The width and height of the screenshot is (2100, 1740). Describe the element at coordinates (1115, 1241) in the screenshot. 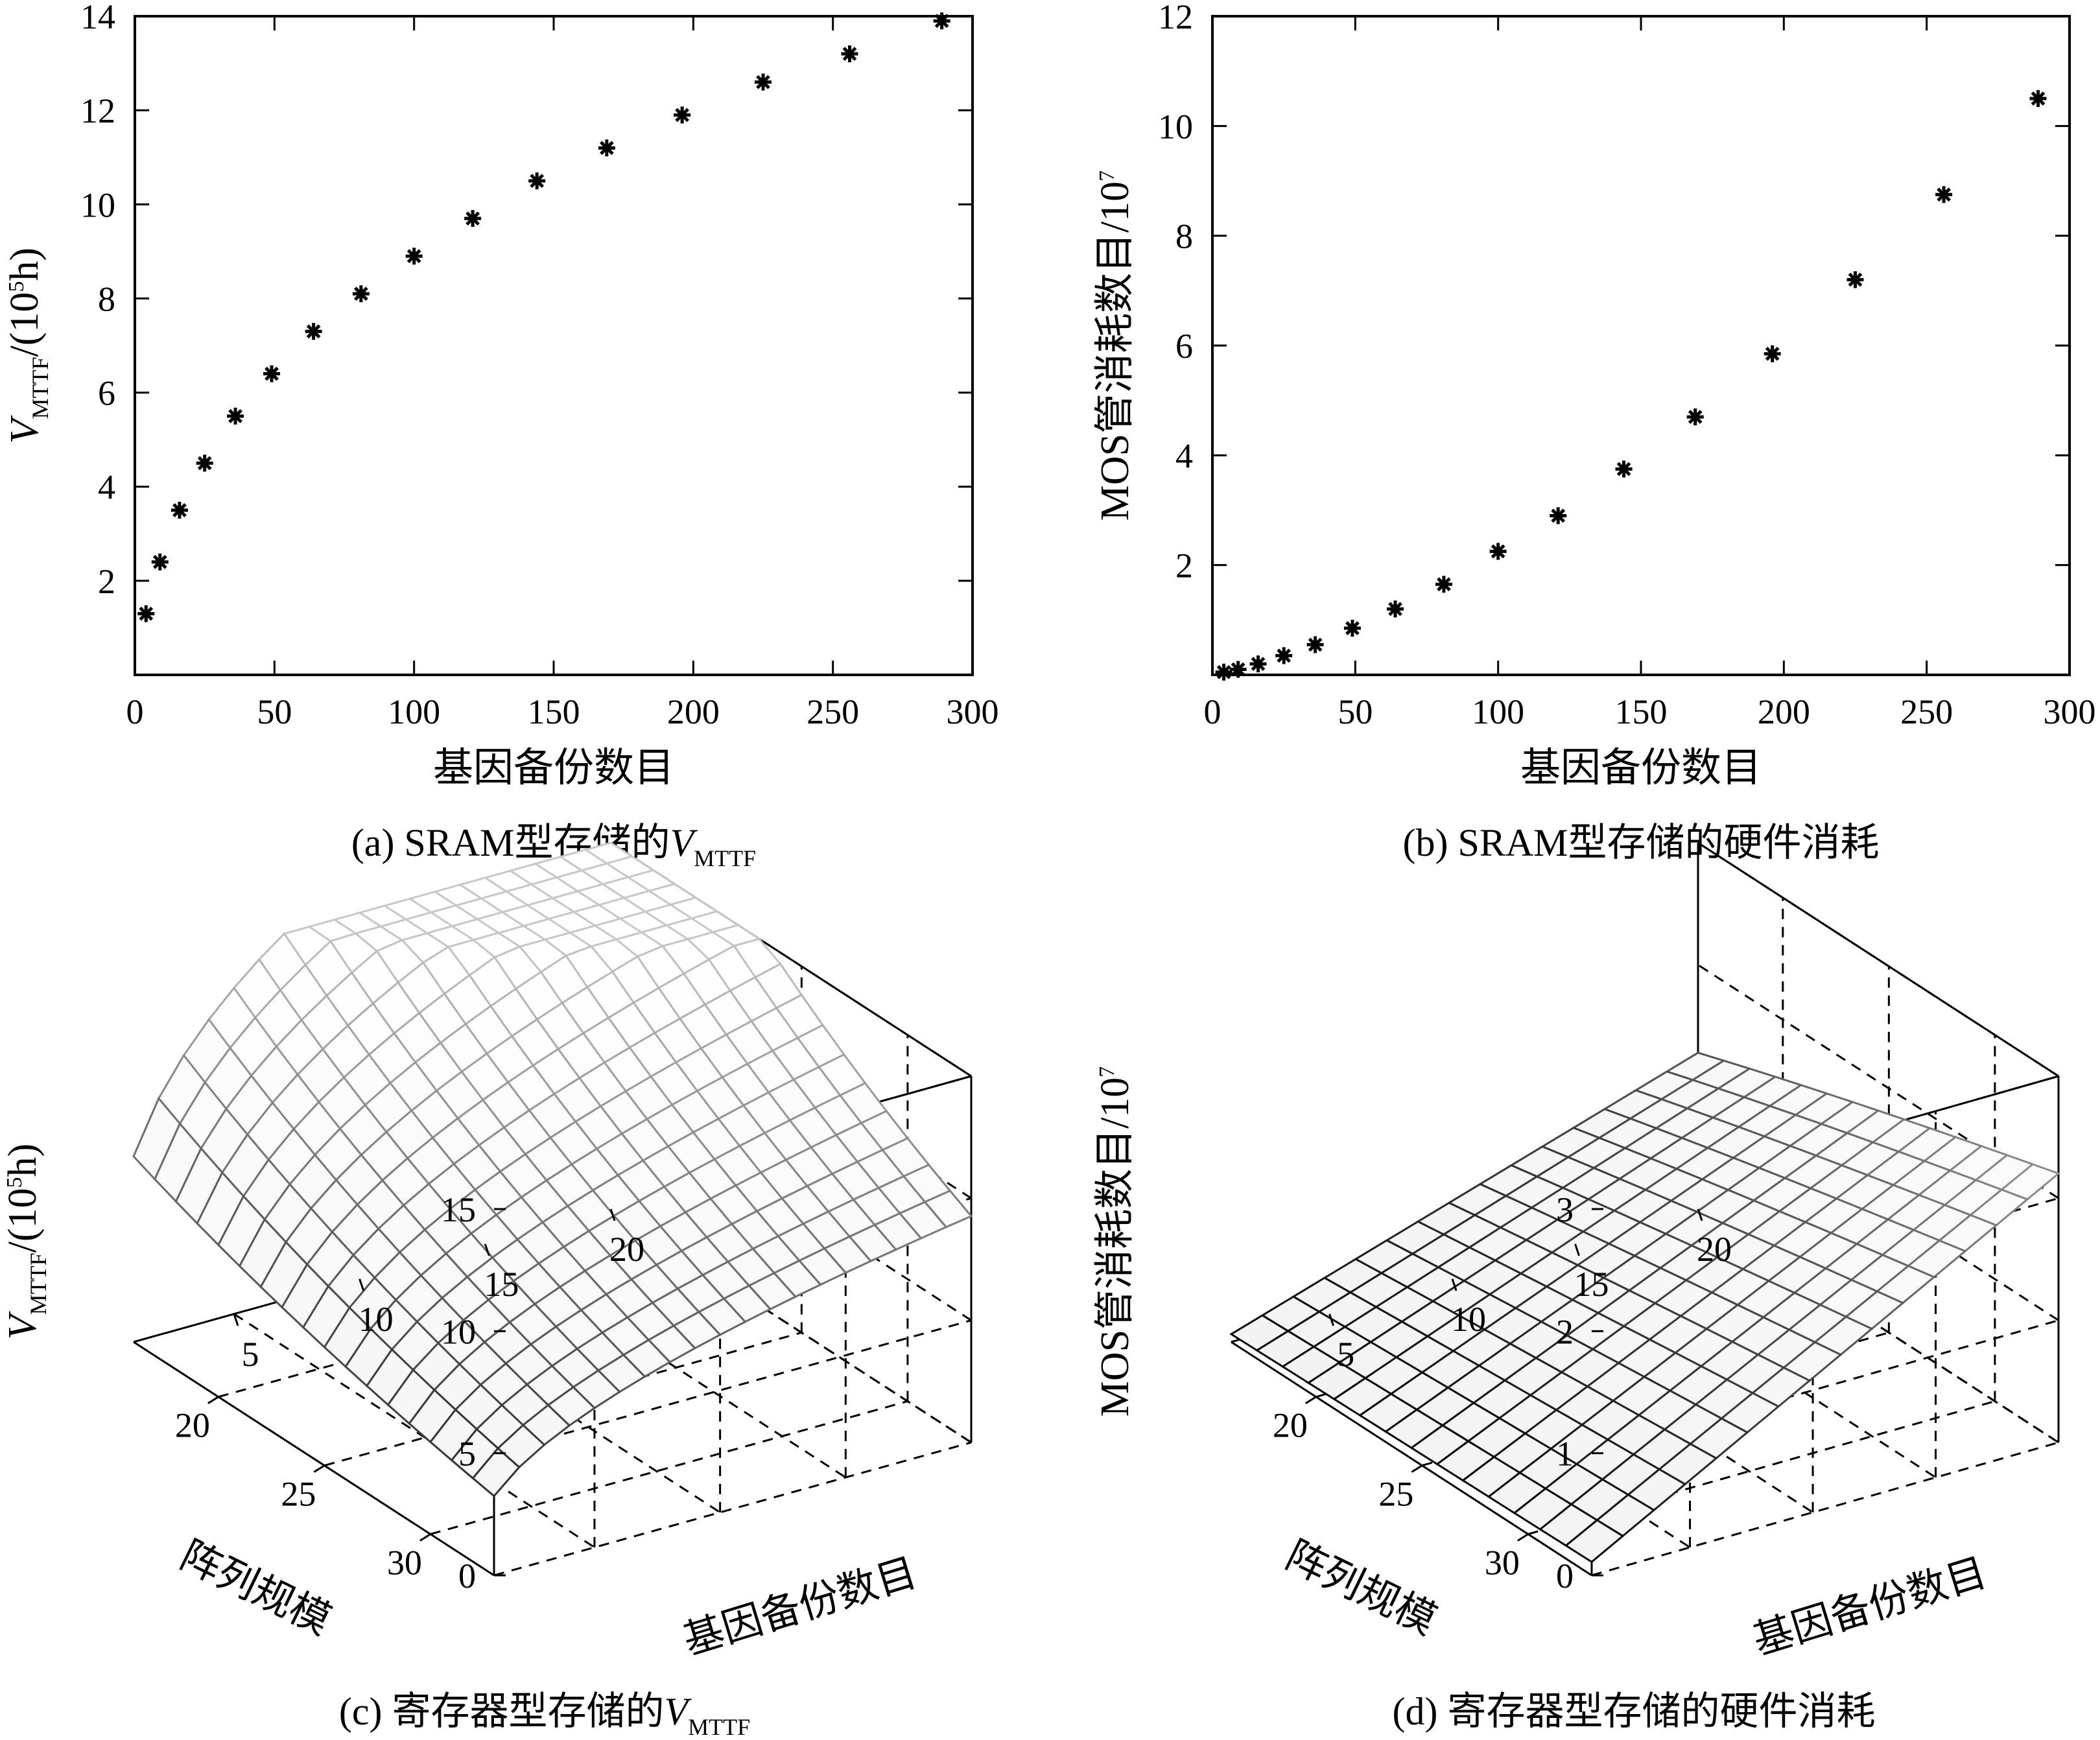

I see `panel-d-zlabel: MOS管消耗数目/107` at that location.